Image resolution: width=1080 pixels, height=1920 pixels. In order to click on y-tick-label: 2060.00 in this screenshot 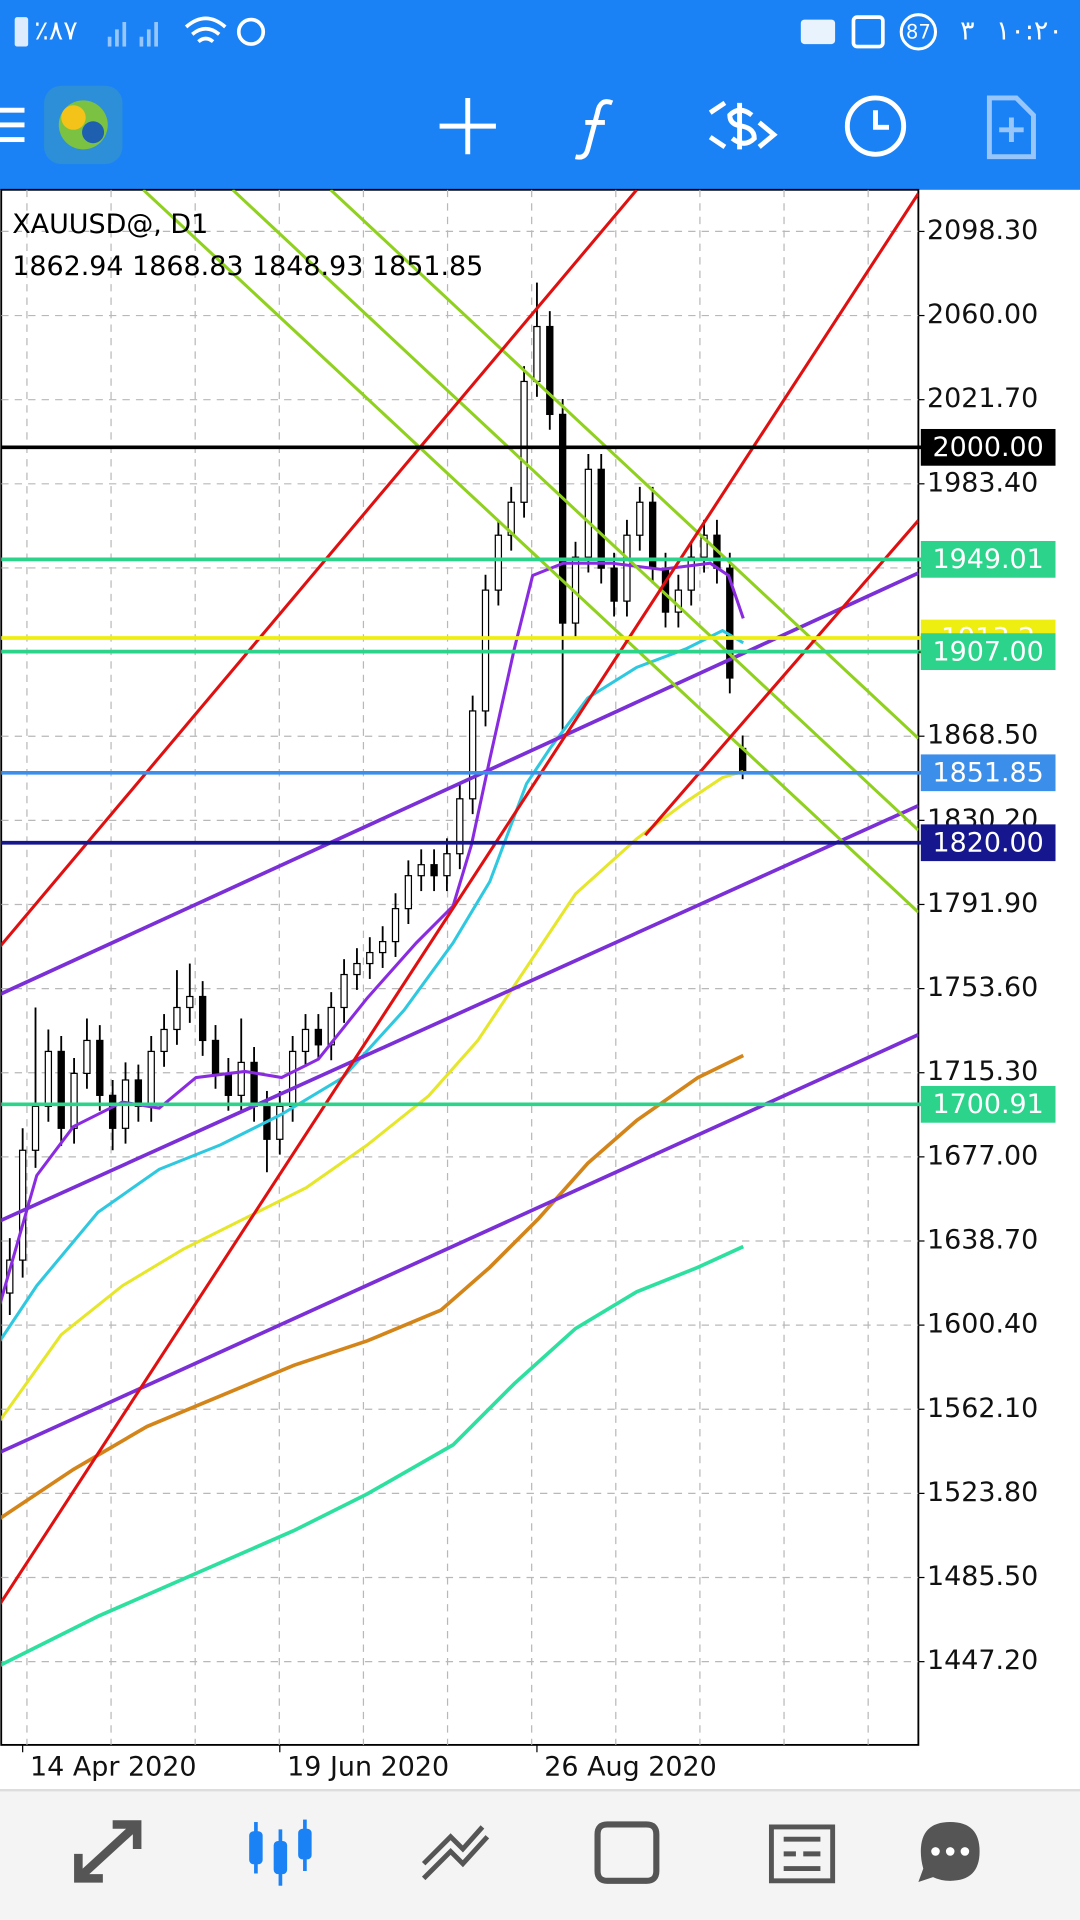, I will do `click(982, 314)`.